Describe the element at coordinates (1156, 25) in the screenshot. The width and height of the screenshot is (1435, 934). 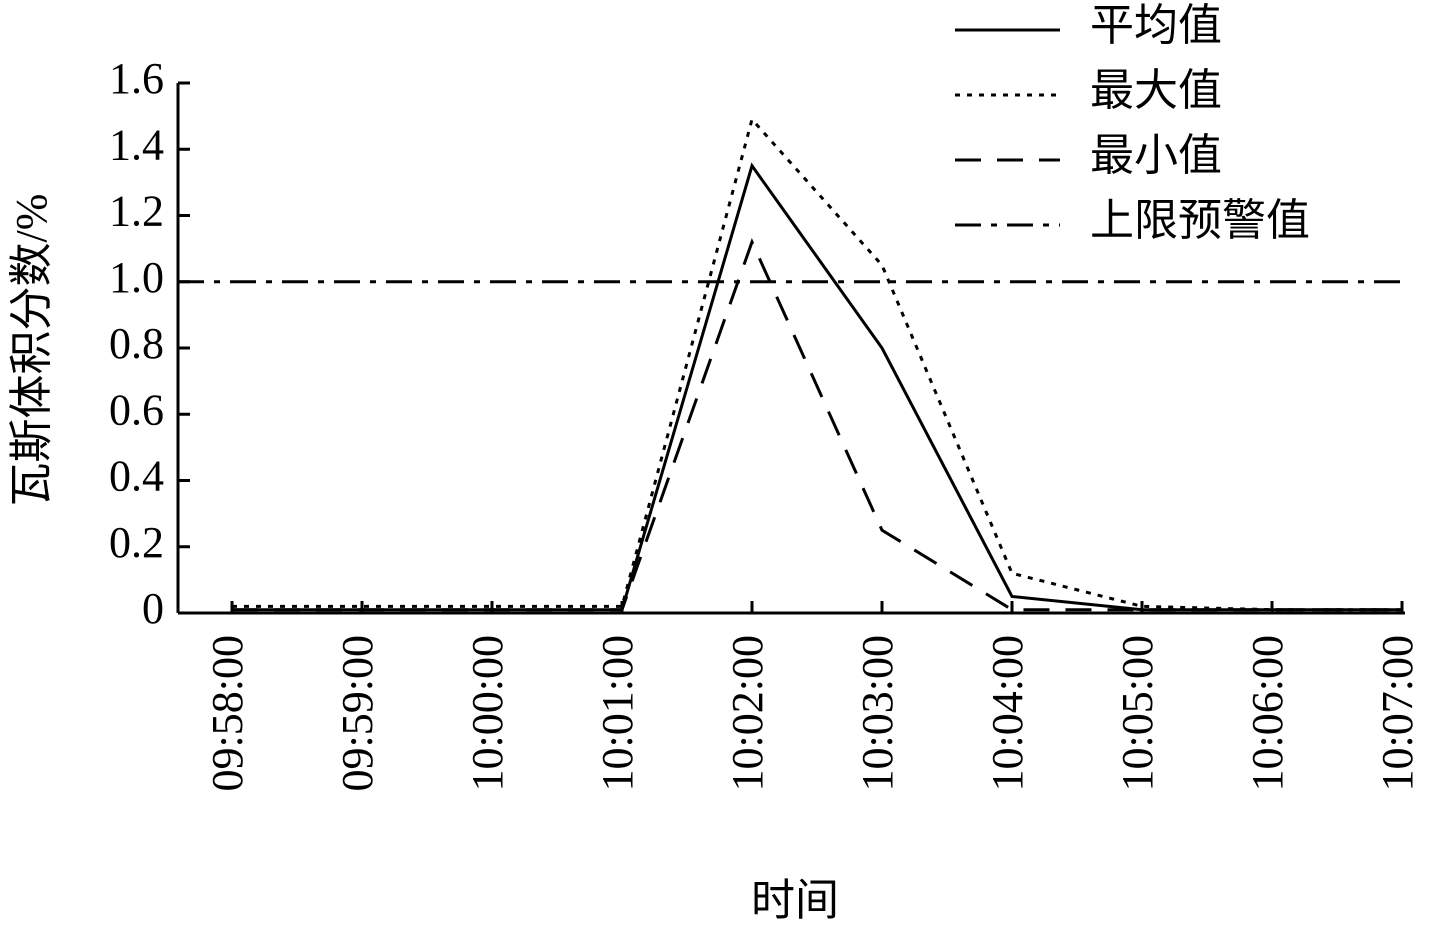
I see `legend-label: 平均值` at that location.